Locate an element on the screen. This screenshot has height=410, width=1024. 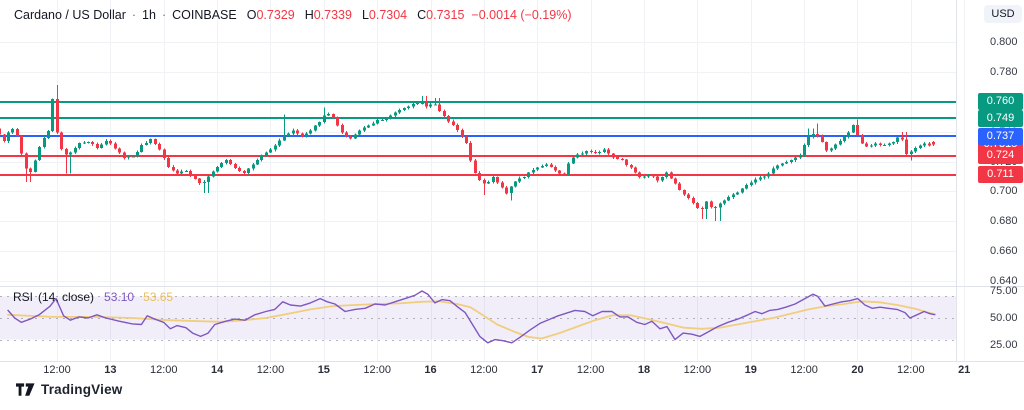
time-tick-day: 14 is located at coordinates (217, 370).